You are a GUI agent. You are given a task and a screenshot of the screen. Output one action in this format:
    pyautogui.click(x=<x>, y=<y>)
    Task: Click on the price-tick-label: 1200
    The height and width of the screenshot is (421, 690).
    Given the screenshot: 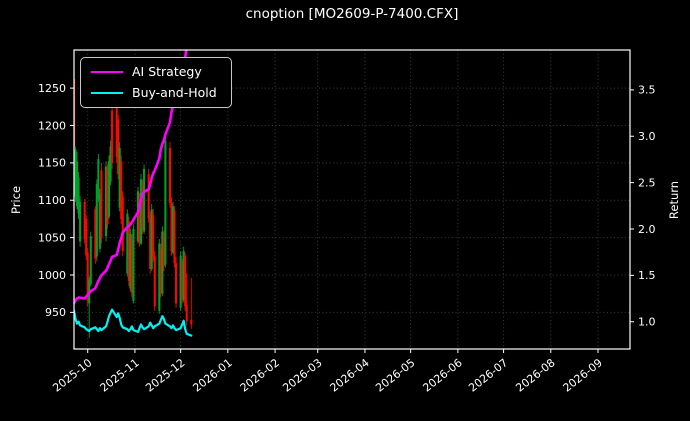 What is the action you would take?
    pyautogui.click(x=52, y=125)
    